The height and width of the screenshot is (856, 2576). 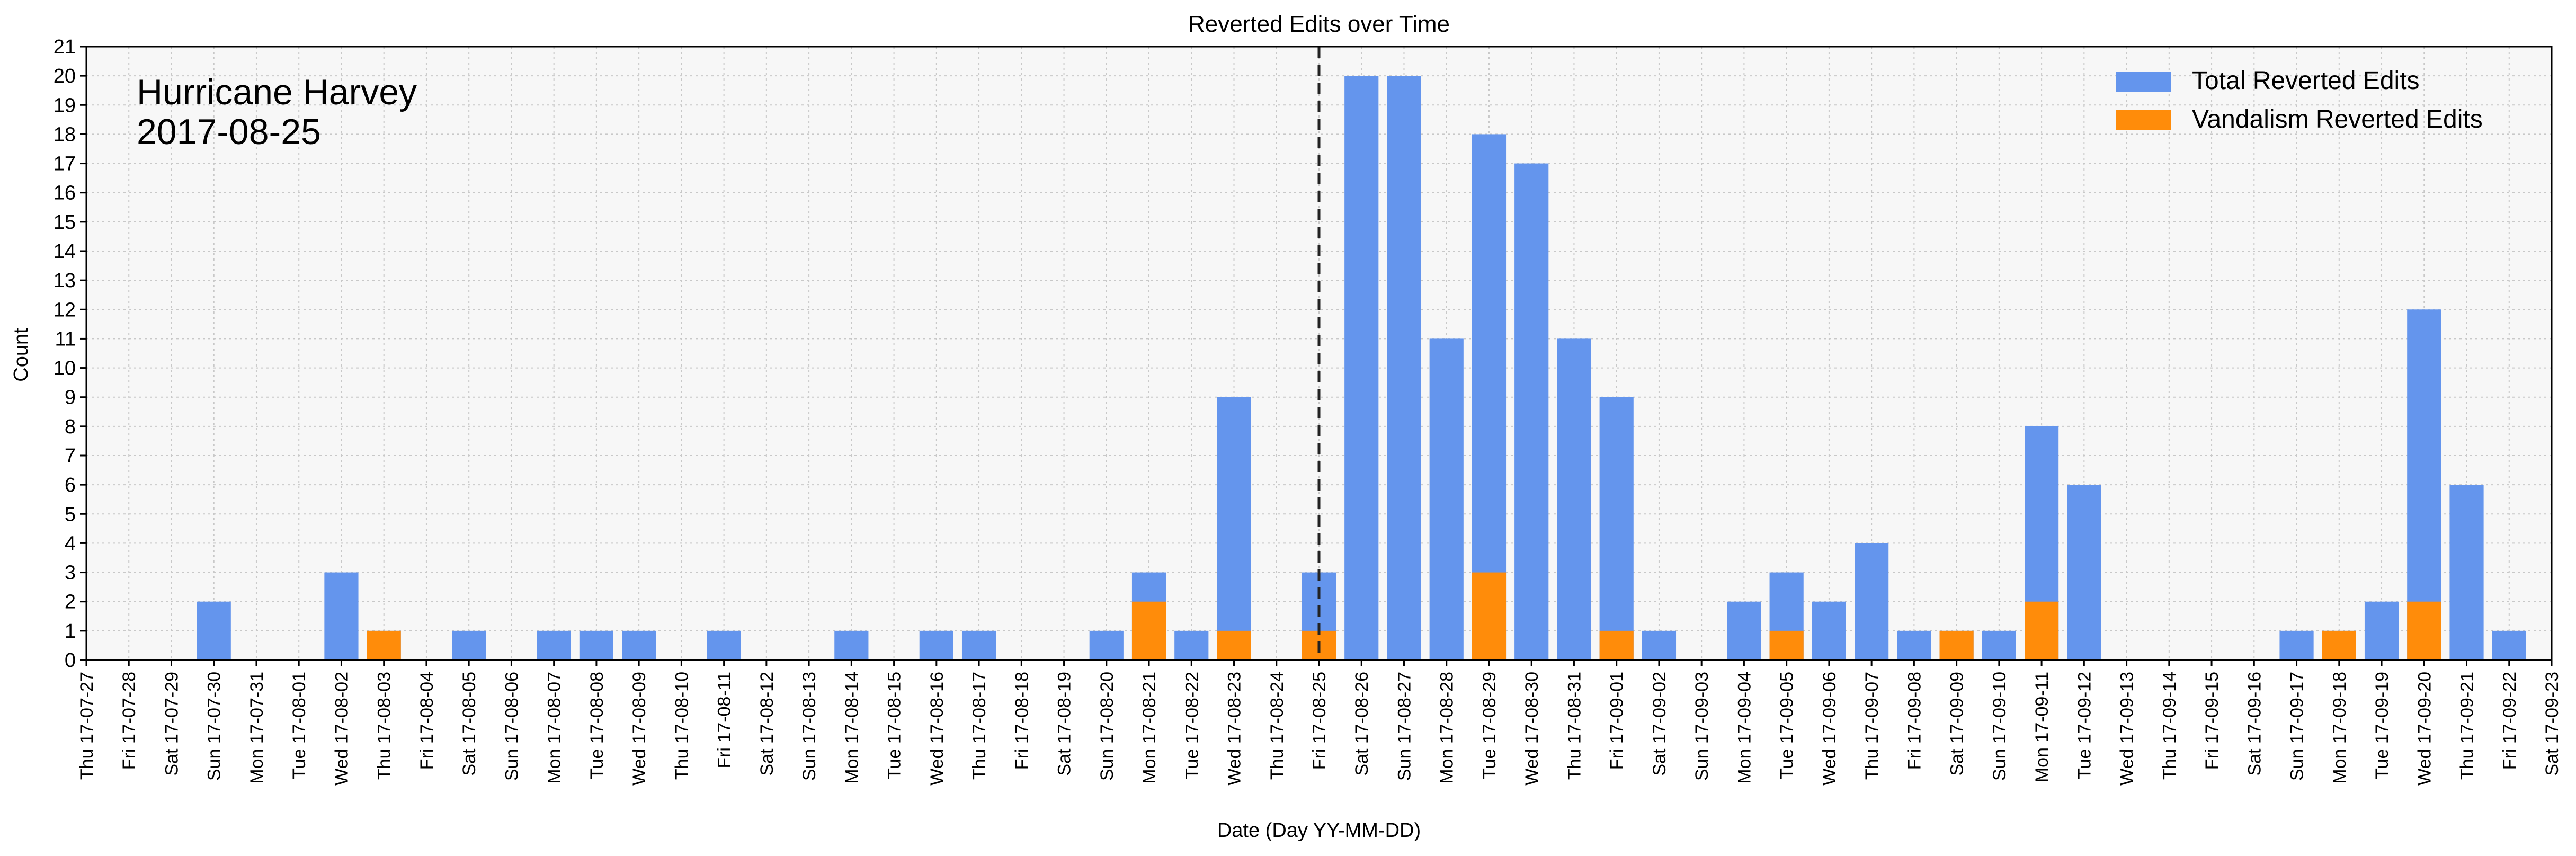 What do you see at coordinates (299, 725) in the screenshot?
I see `x-tick-label: Tue 17-08-01` at bounding box center [299, 725].